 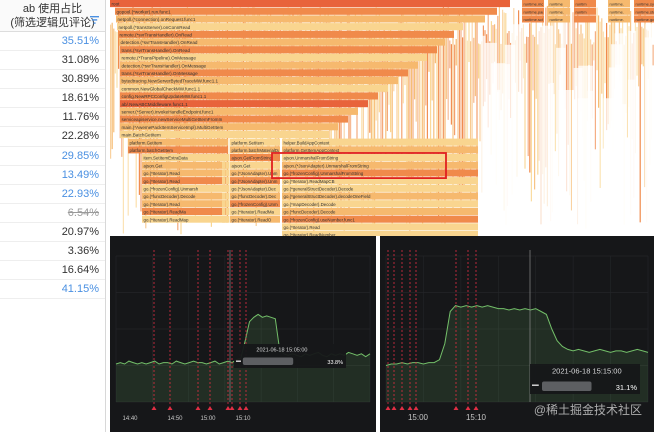 What do you see at coordinates (286, 34) in the screenshot?
I see `flame-frame: remote.(*svrTransHandler).OnRead` at bounding box center [286, 34].